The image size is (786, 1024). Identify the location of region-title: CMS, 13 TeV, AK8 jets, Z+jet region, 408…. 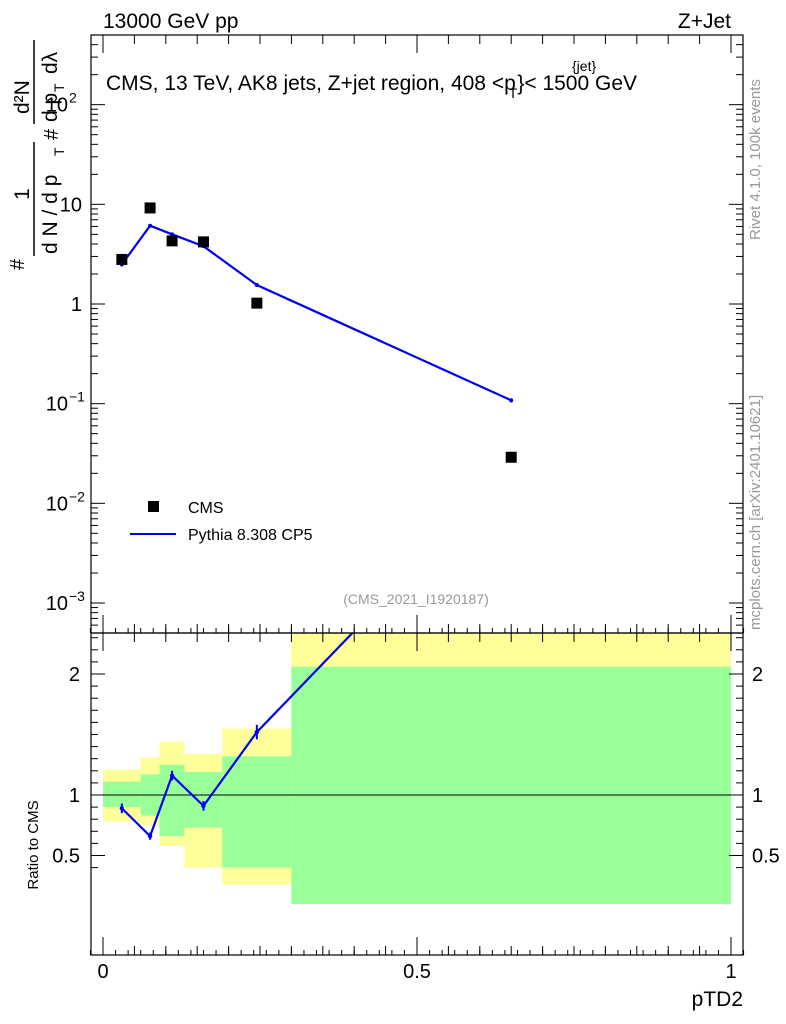
(371, 86).